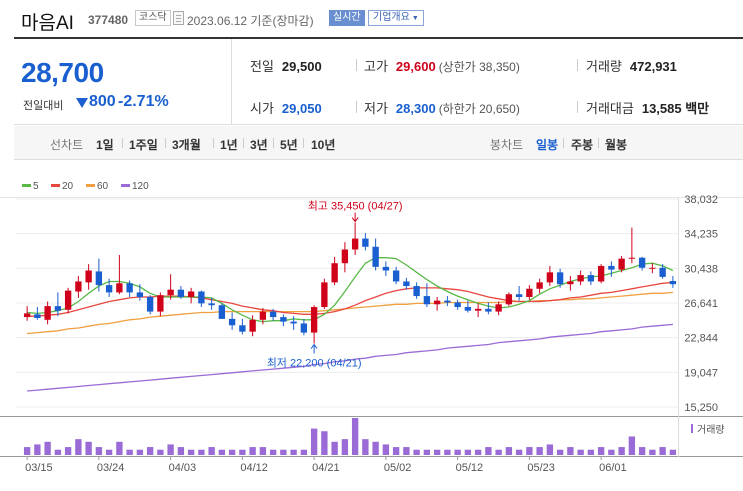  What do you see at coordinates (582, 145) in the screenshot?
I see `candle-weekly: 주봉` at bounding box center [582, 145].